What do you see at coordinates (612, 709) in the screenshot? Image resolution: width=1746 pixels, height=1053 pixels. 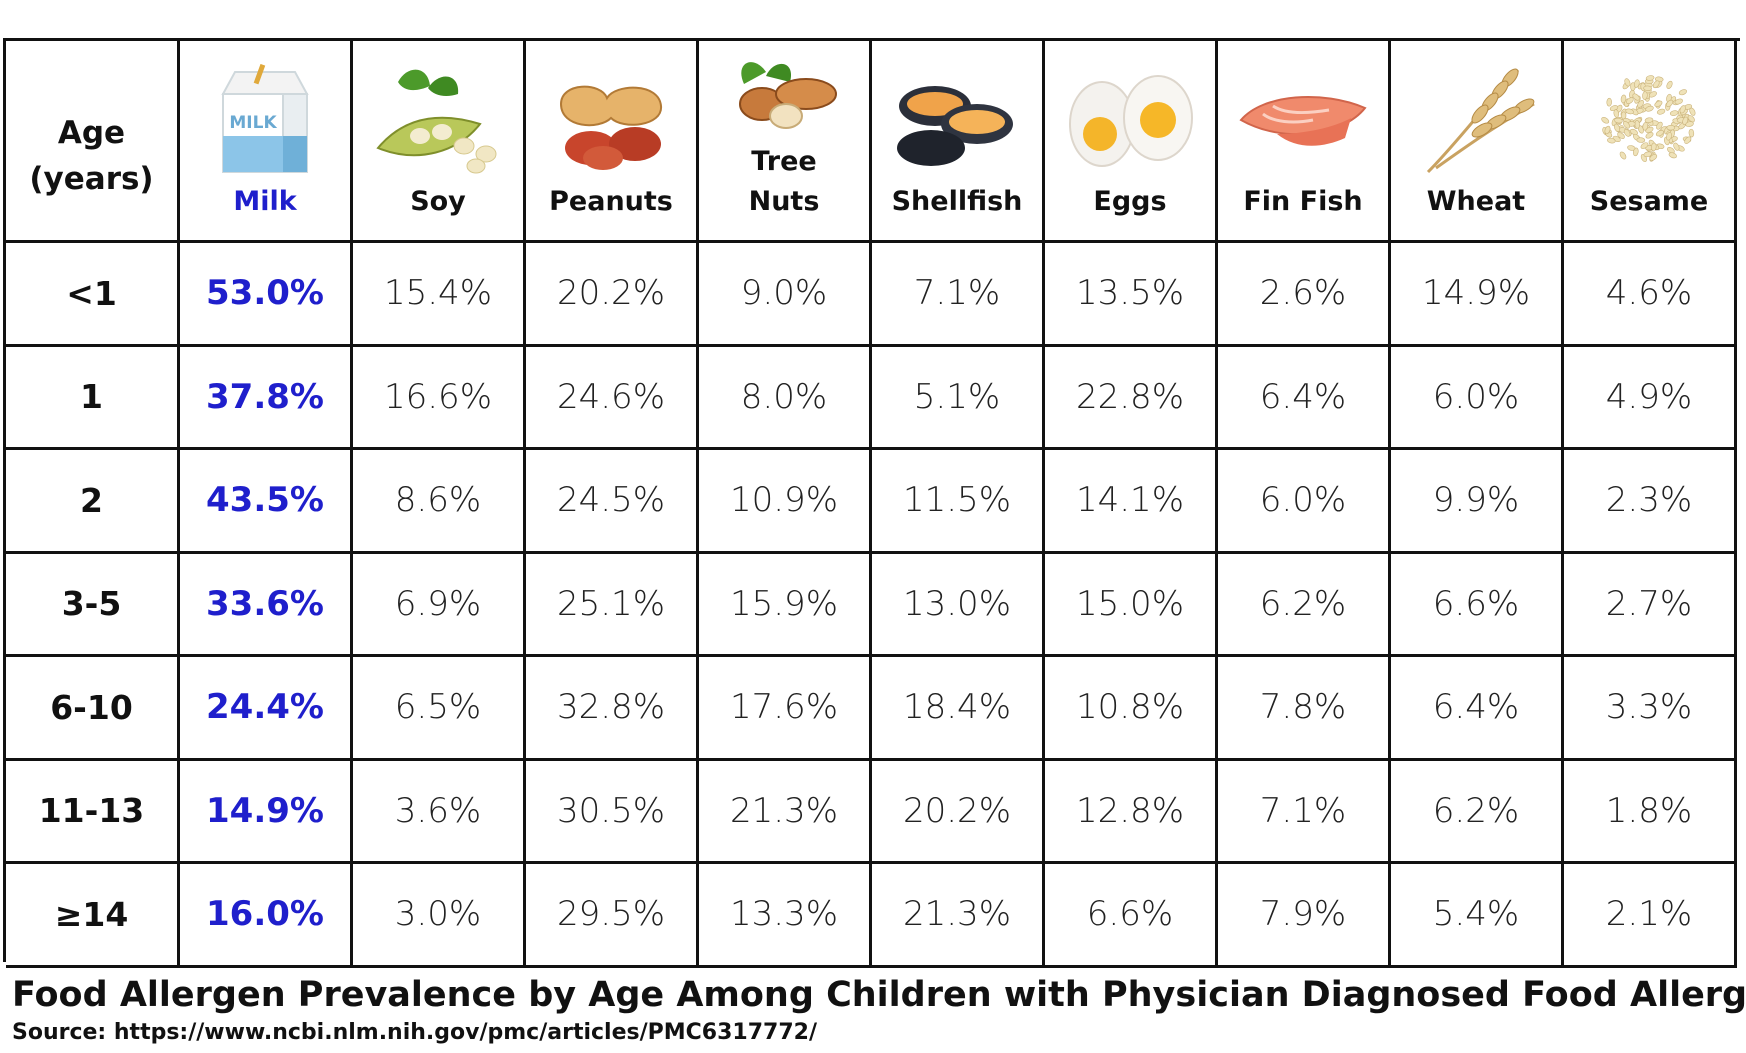 I see `table-cell-value: 32.8%` at bounding box center [612, 709].